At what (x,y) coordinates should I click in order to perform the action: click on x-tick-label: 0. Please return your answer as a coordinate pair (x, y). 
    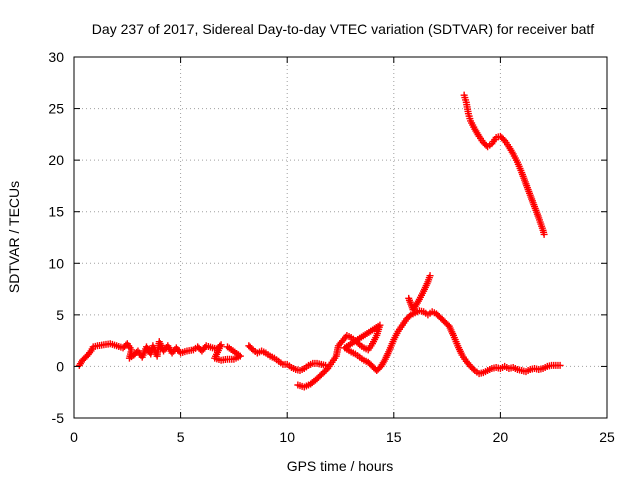
    Looking at the image, I should click on (74, 437).